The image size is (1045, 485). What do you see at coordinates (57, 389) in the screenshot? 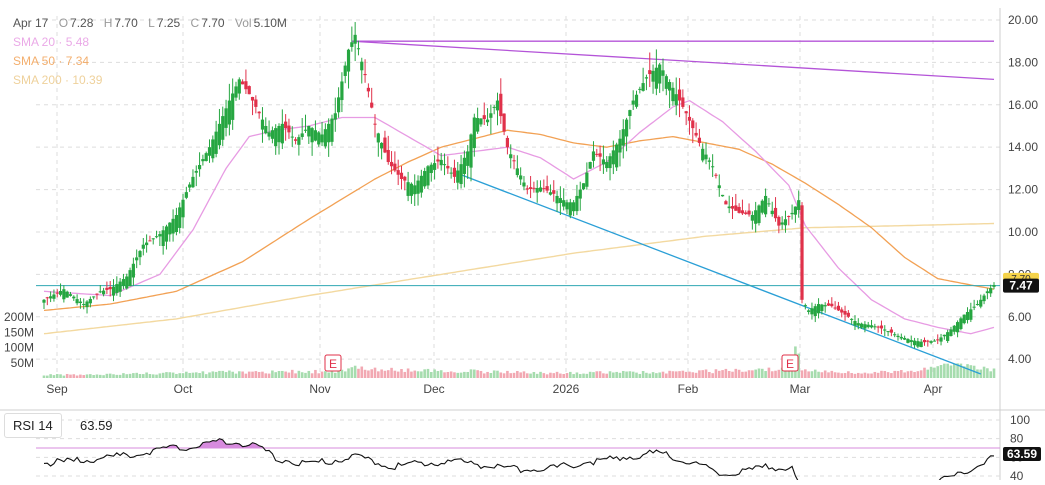
I see `x-tick-label: Sep` at bounding box center [57, 389].